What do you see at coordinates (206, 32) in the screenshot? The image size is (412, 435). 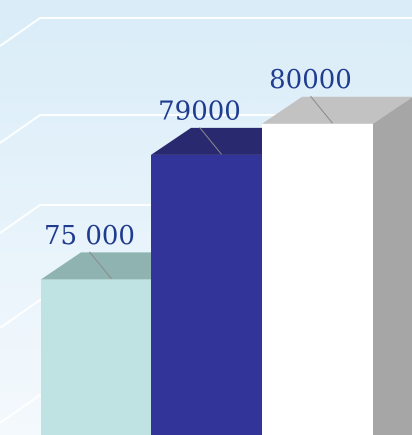 I see `gridline` at bounding box center [206, 32].